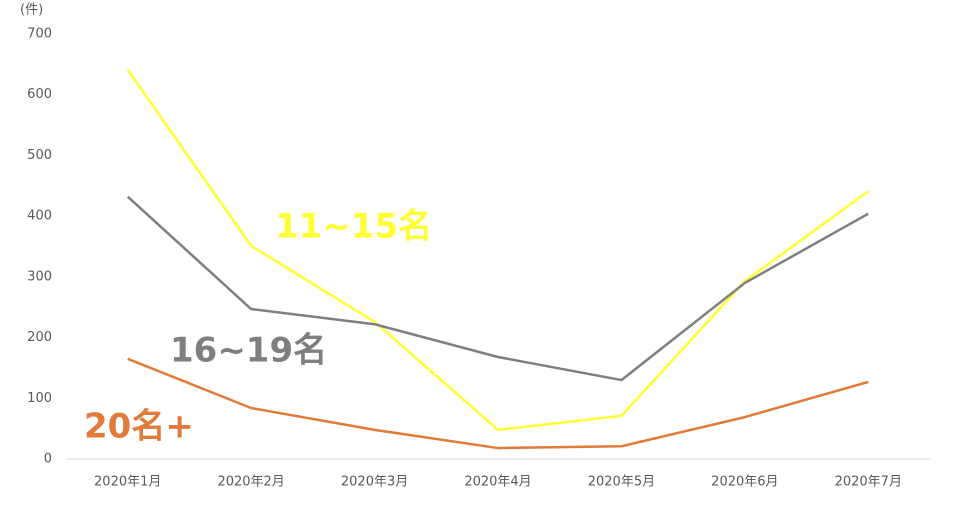 Image resolution: width=960 pixels, height=515 pixels. What do you see at coordinates (39, 216) in the screenshot?
I see `y-tick-label: 400` at bounding box center [39, 216].